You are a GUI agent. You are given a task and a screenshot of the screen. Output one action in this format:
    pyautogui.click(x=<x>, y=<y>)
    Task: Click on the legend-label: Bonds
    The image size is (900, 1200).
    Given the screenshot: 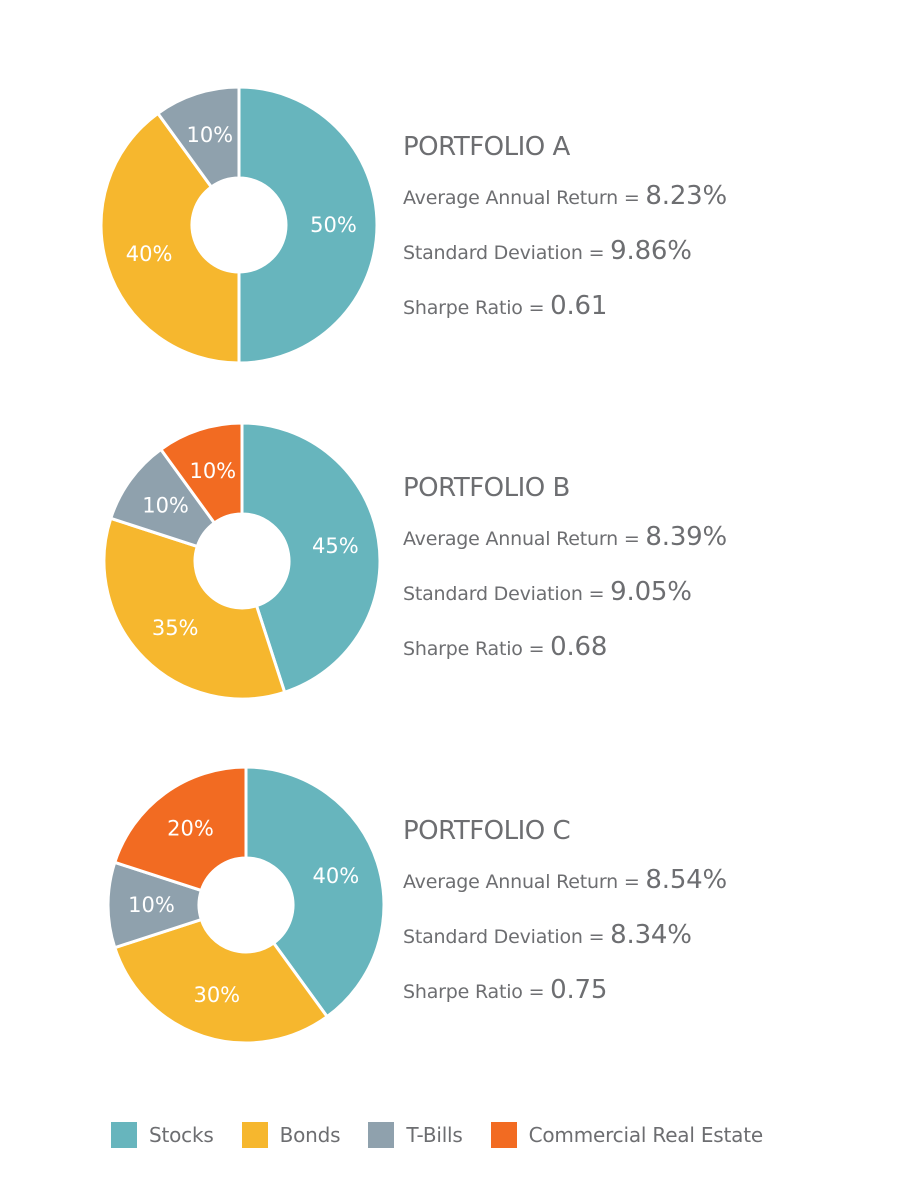 What is the action you would take?
    pyautogui.click(x=310, y=1135)
    